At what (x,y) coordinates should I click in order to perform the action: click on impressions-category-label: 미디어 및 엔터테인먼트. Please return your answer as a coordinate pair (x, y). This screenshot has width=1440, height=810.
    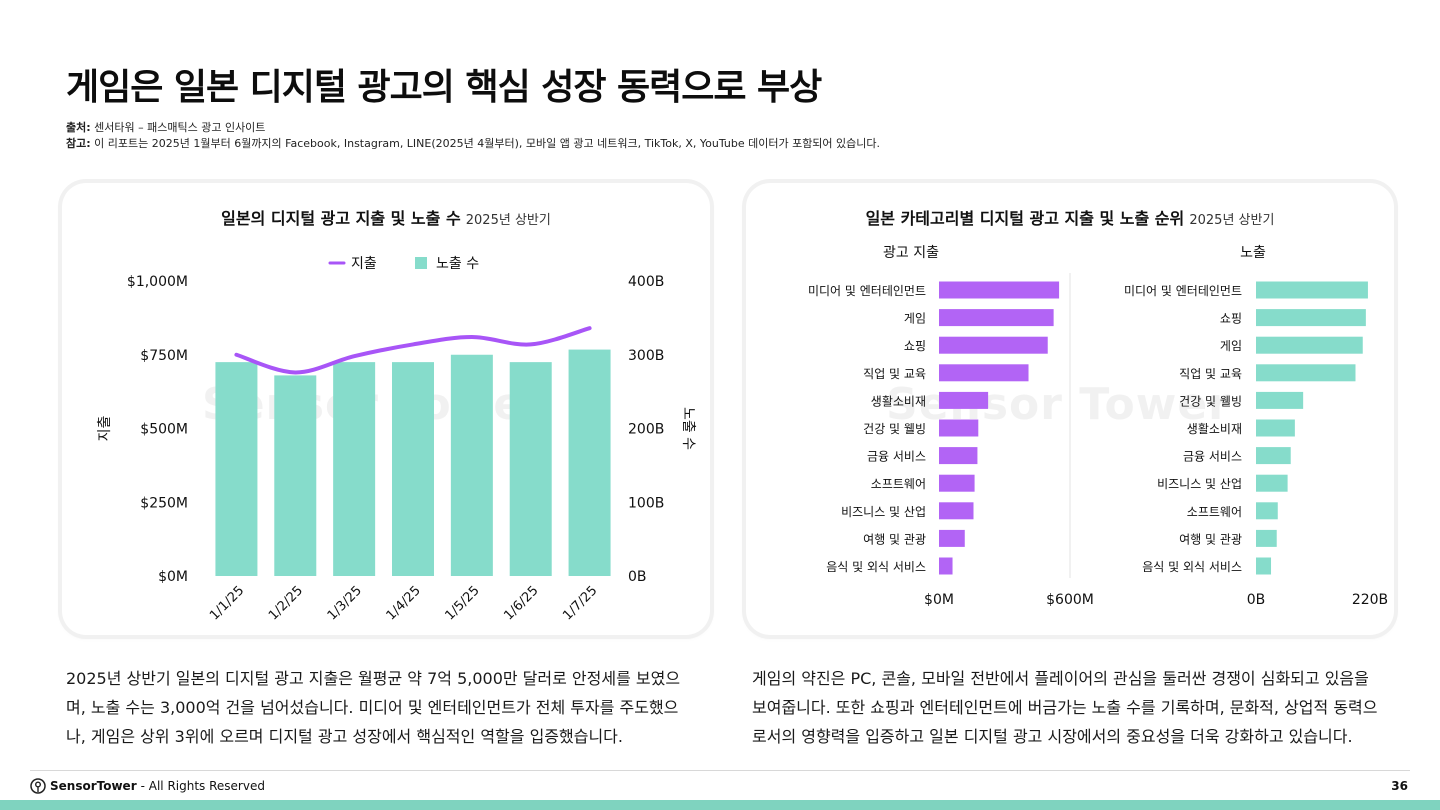
    Looking at the image, I should click on (1183, 291).